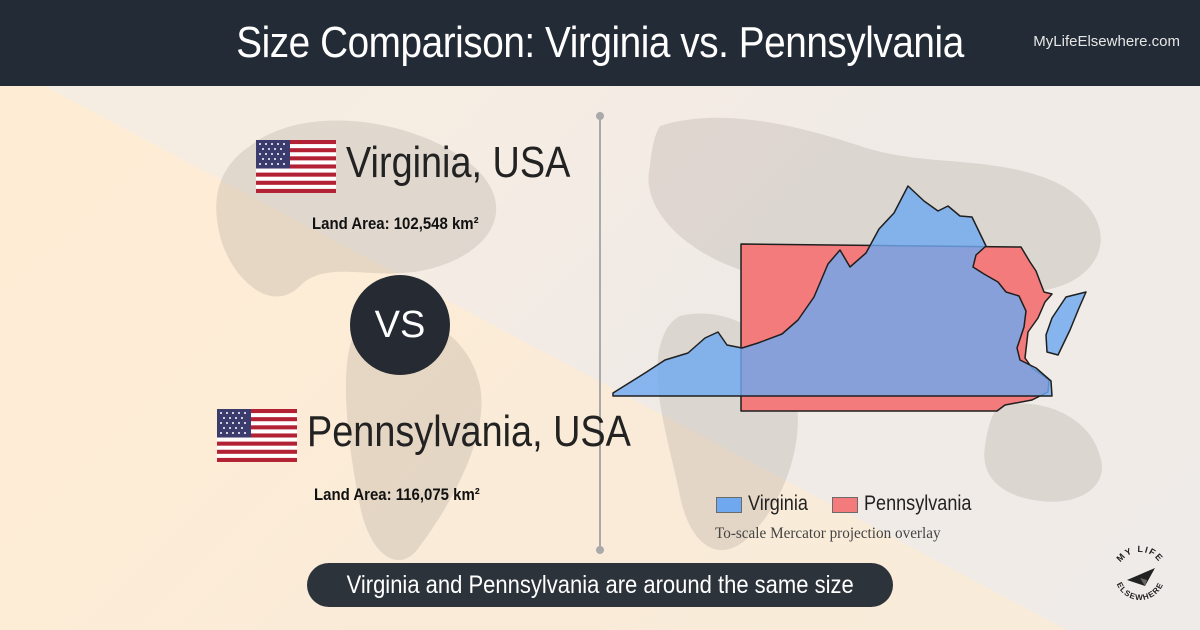 This screenshot has width=1200, height=630. Describe the element at coordinates (1139, 573) in the screenshot. I see `my-life-elsewhere-logo: MY LIFE ELSEWHERE` at that location.